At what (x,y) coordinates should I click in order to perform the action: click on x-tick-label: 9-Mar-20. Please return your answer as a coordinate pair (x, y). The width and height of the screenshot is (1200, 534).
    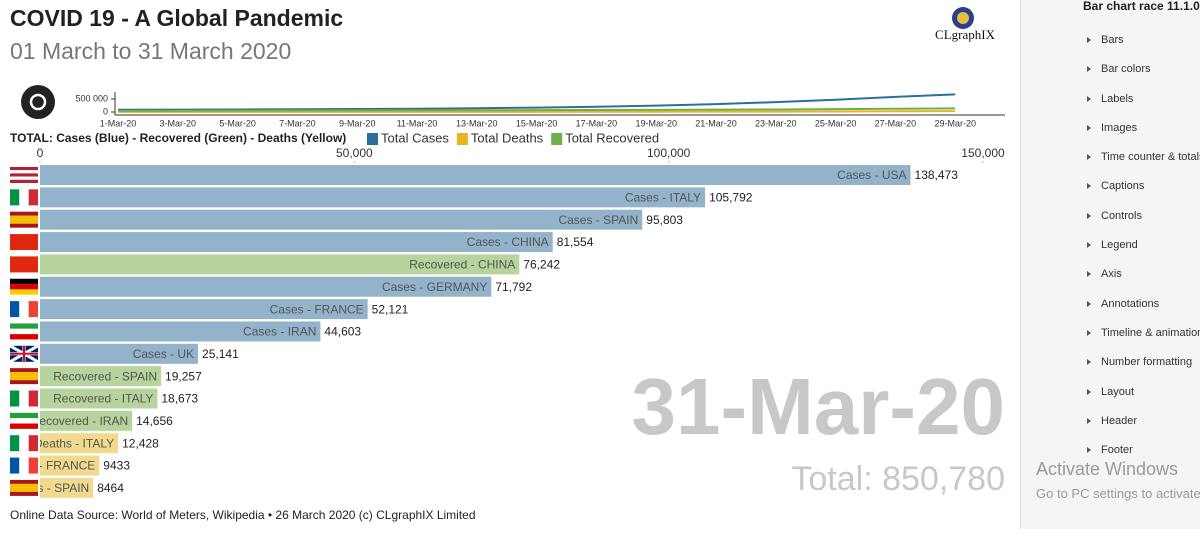
    Looking at the image, I should click on (357, 123).